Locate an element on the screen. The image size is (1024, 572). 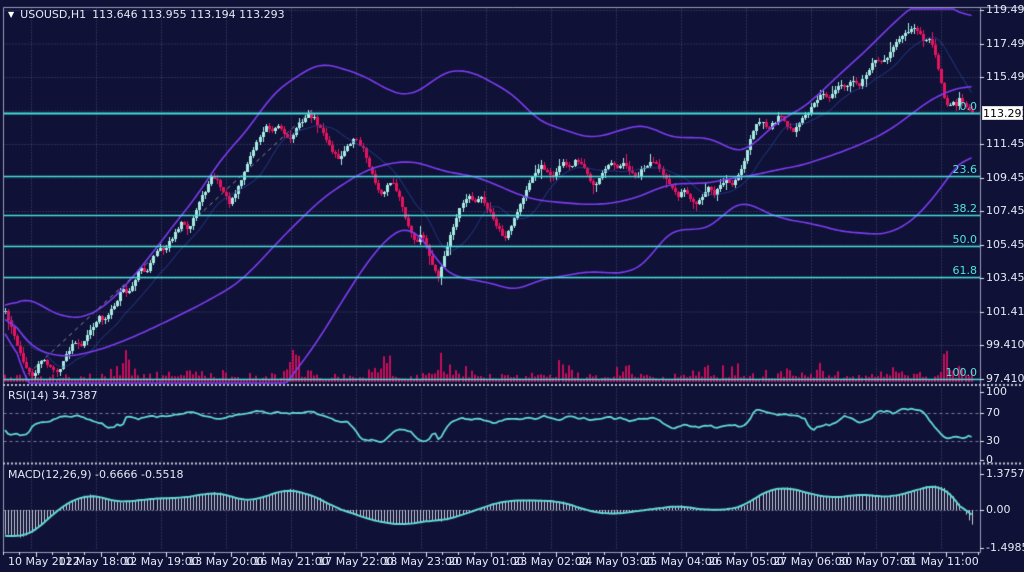
symbol-dropdown-icon: ▼ is located at coordinates (11, 14).